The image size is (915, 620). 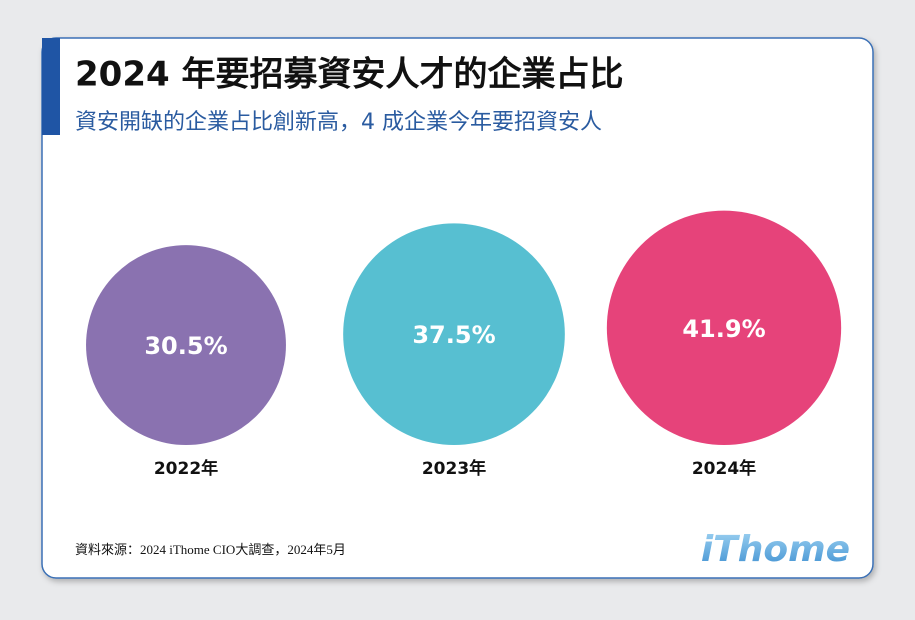 What do you see at coordinates (338, 122) in the screenshot?
I see `chart-subtitle: 資安開缺的企業占比創新高，4 成企業今年要招資安人` at bounding box center [338, 122].